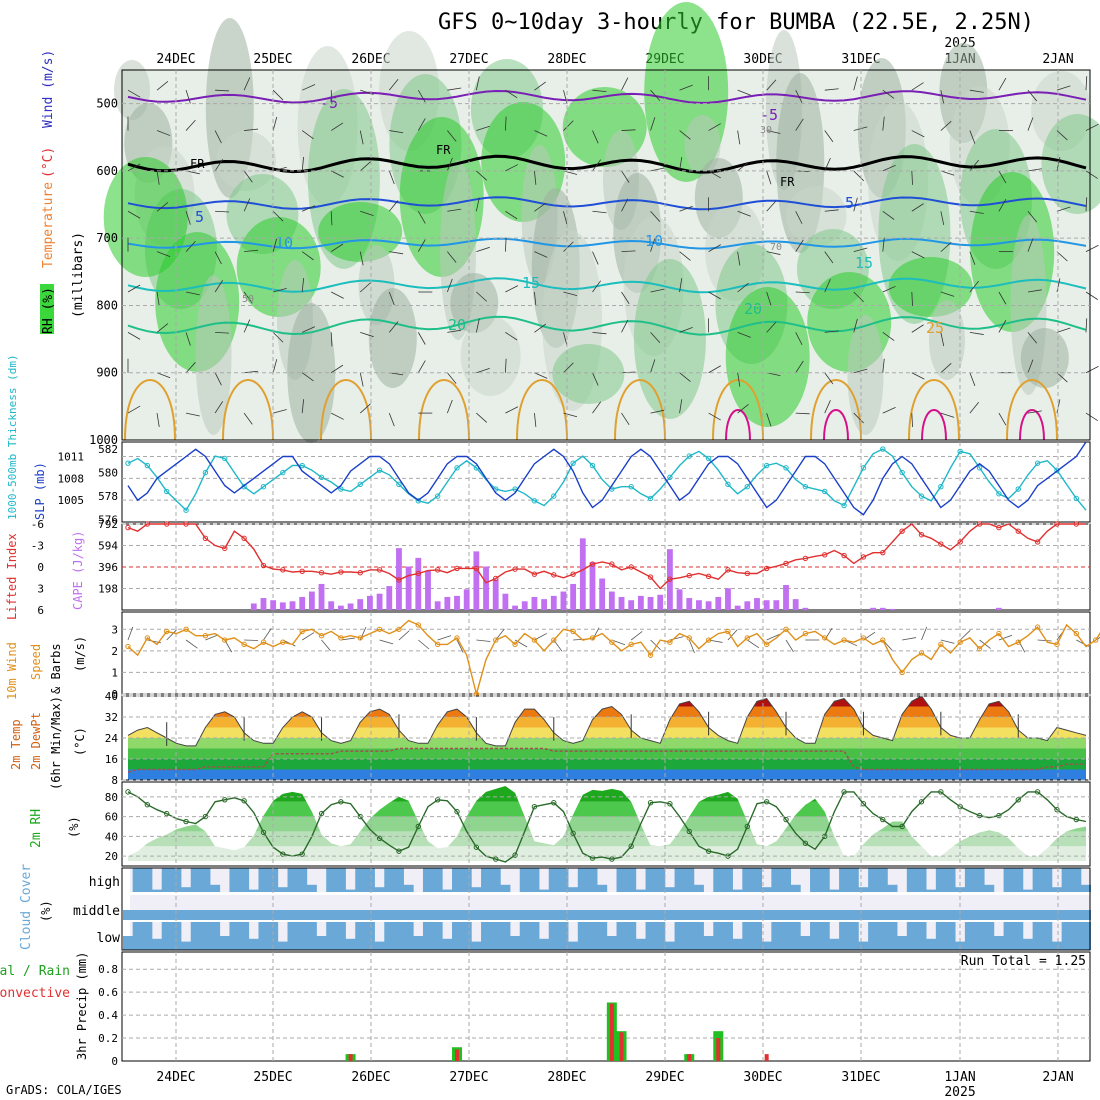 Image resolution: width=1100 pixels, height=1100 pixels. I want to click on rh-panel, so click(606, 824).